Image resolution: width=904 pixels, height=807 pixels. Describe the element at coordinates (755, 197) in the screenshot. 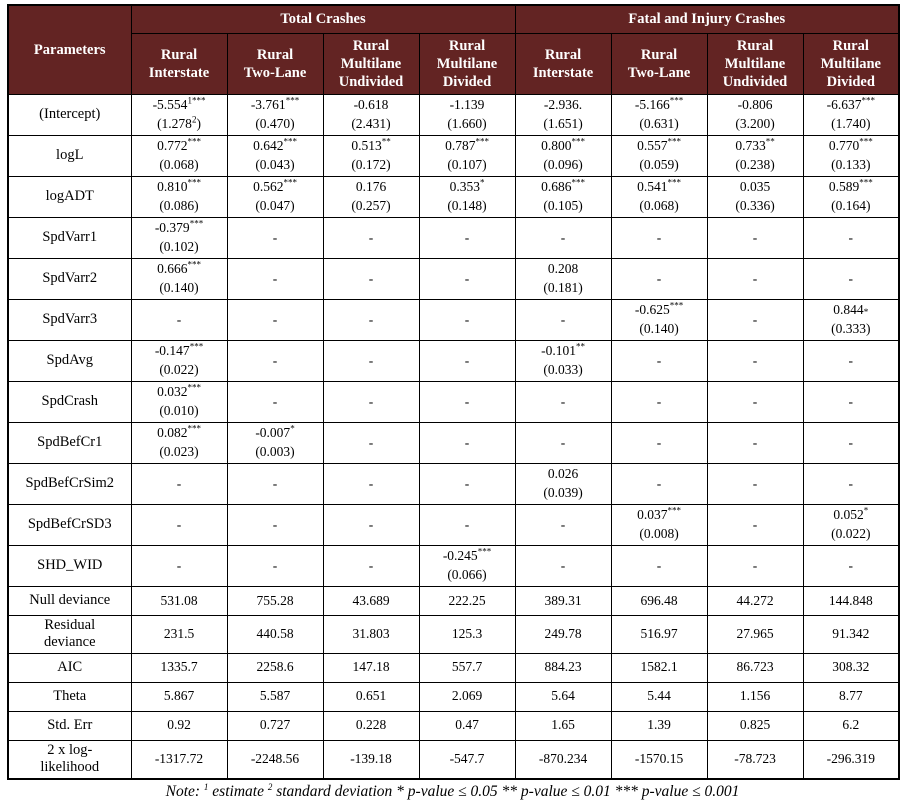

I see `data-cell: 0.035 (0.336)` at that location.